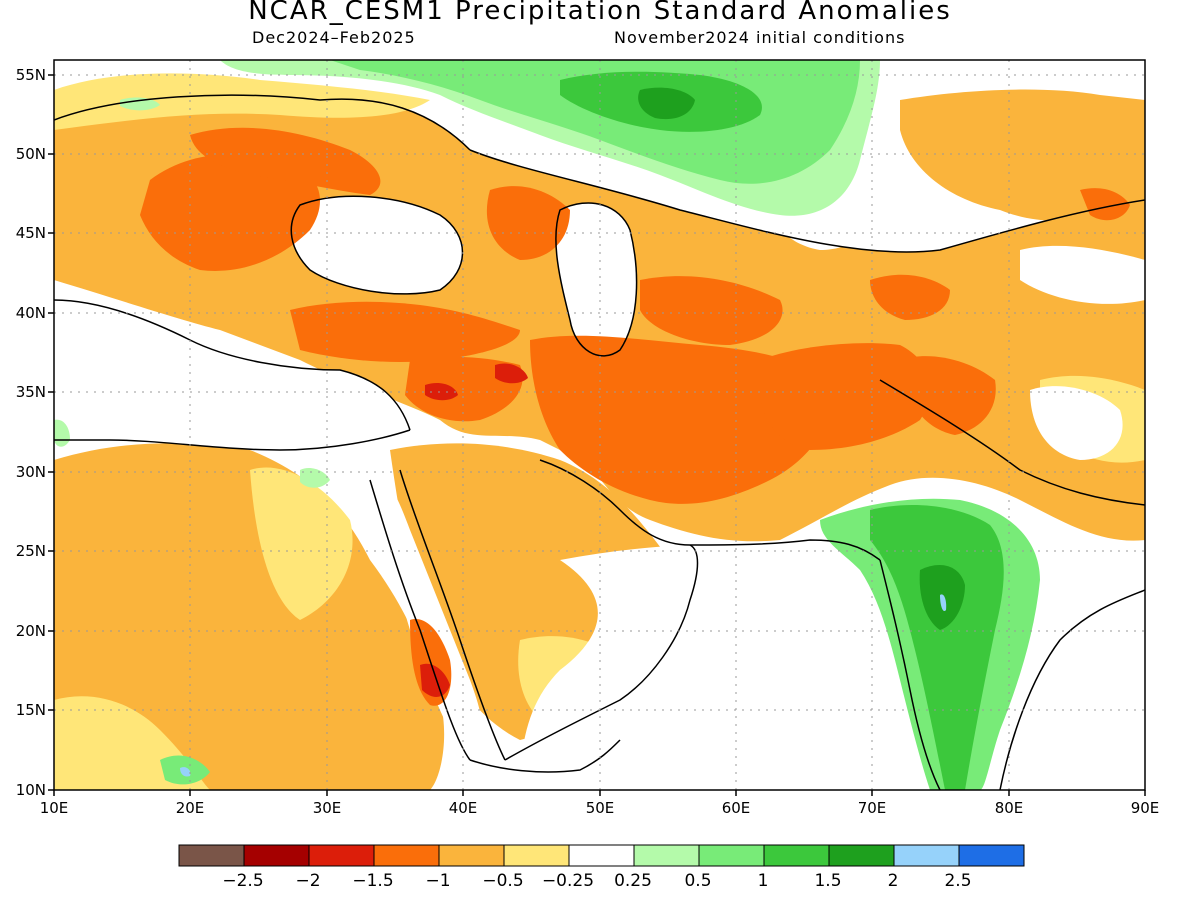  Describe the element at coordinates (420, 620) in the screenshot. I see `red-sea-coast-west` at that location.